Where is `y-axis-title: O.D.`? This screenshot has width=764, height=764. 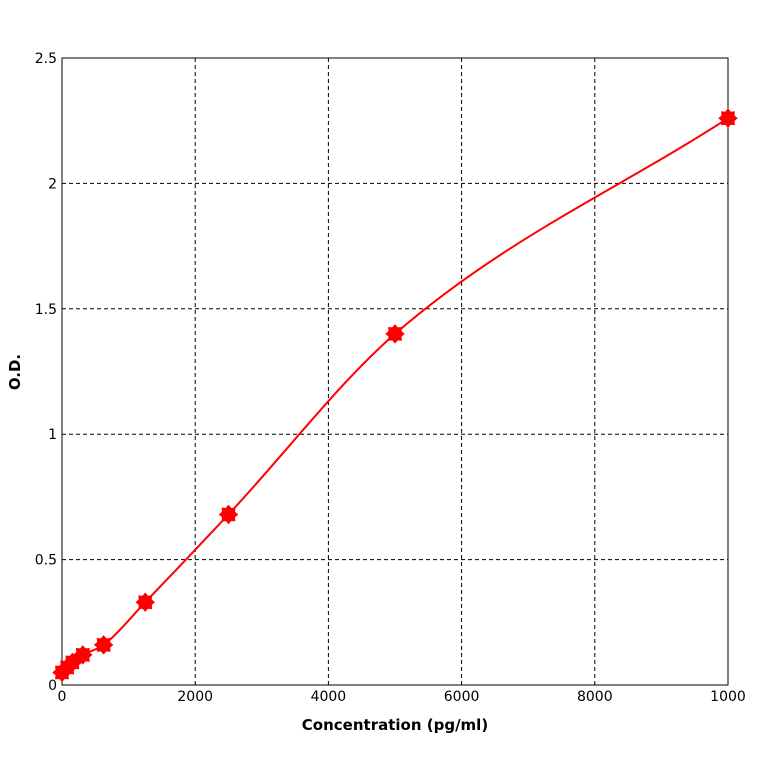 y-axis-title: O.D. is located at coordinates (15, 372).